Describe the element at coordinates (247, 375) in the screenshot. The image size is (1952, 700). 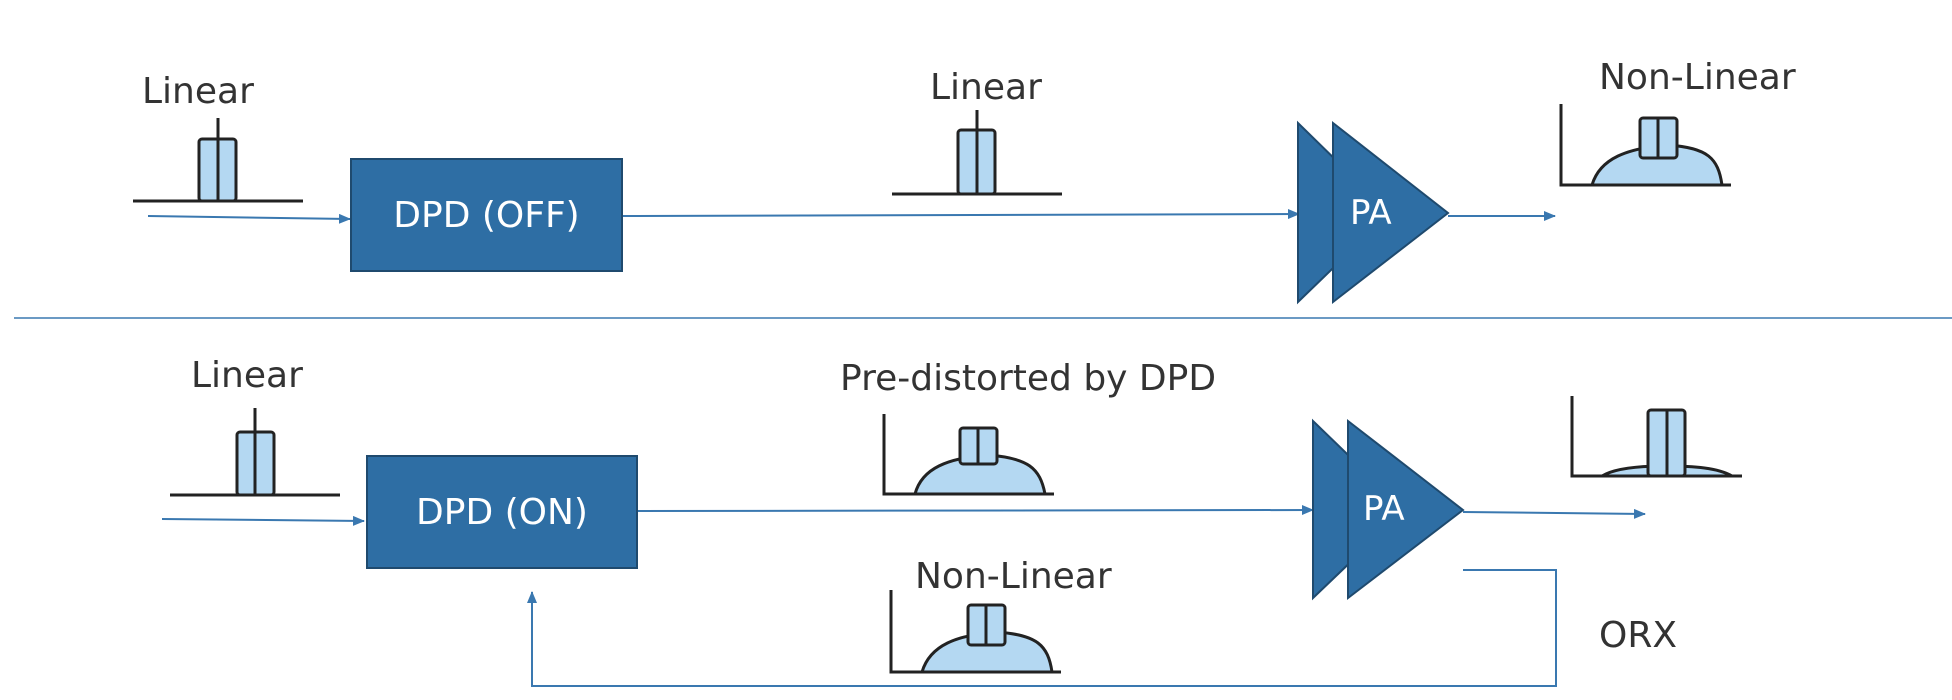
I see `bottom-input-label: Linear` at that location.